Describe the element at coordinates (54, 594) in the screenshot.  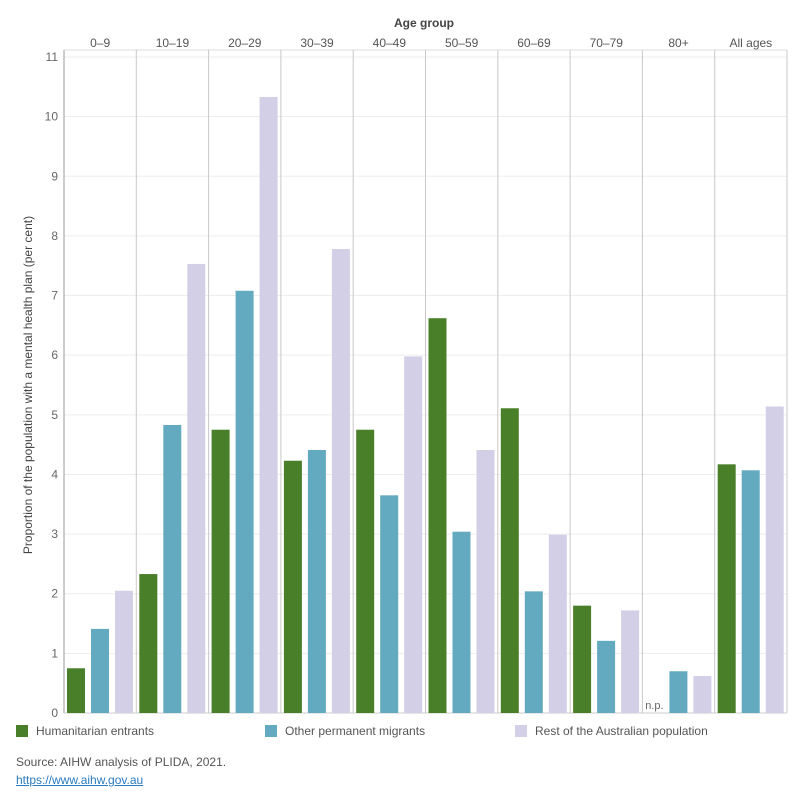
I see `y-tick-label: 2` at that location.